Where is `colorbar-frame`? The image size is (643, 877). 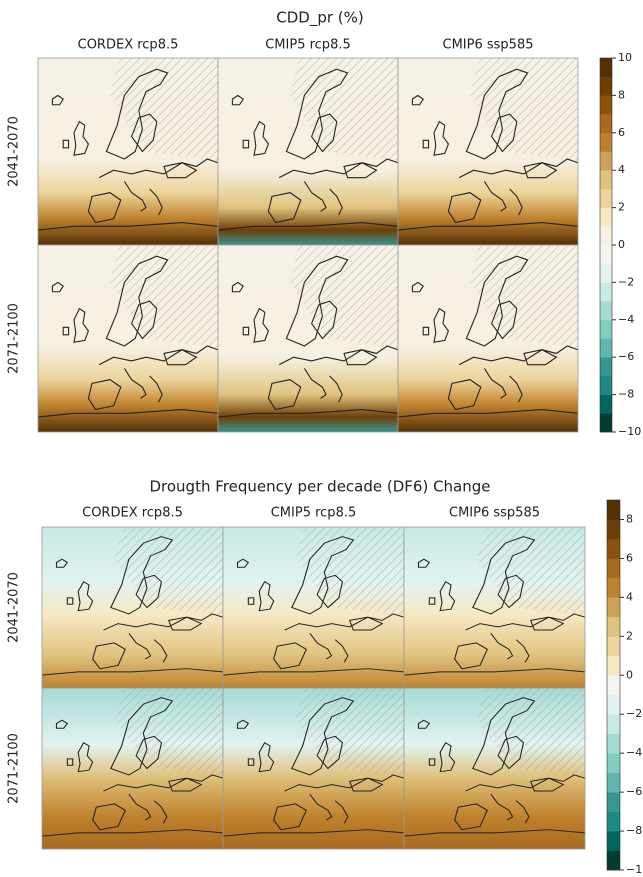
colorbar-frame is located at coordinates (613, 685).